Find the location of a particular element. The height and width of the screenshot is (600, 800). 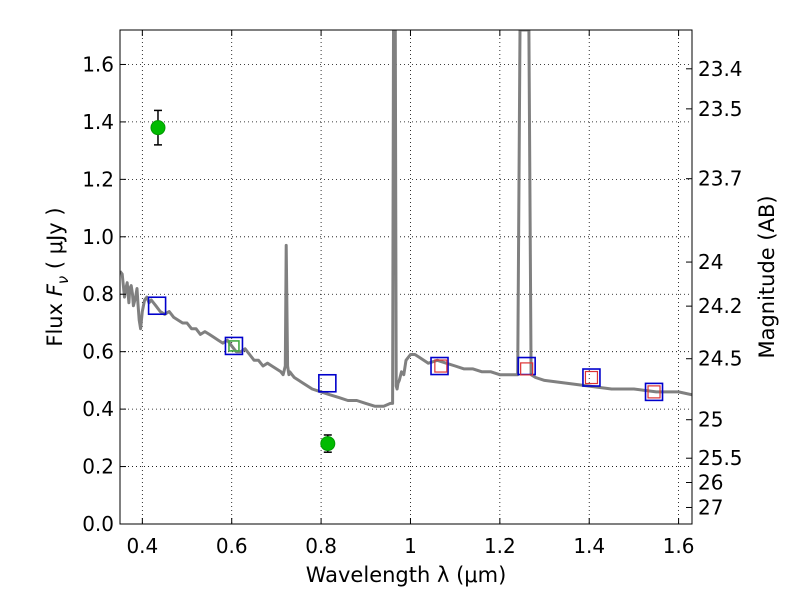

mag-tick-label: 23.5 is located at coordinates (720, 109).